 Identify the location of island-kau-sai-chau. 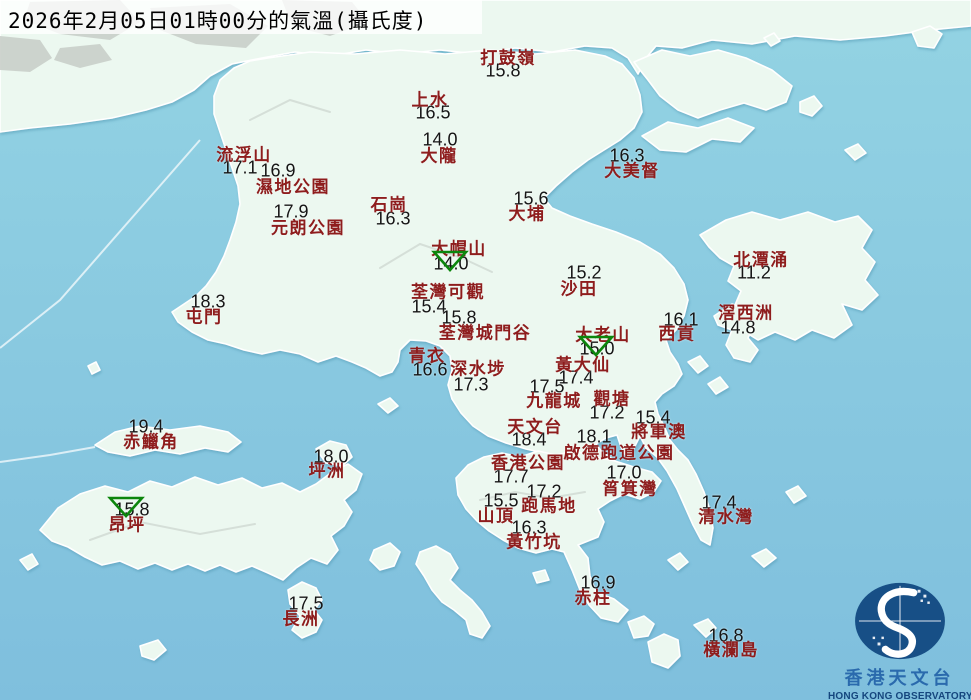
(736, 333).